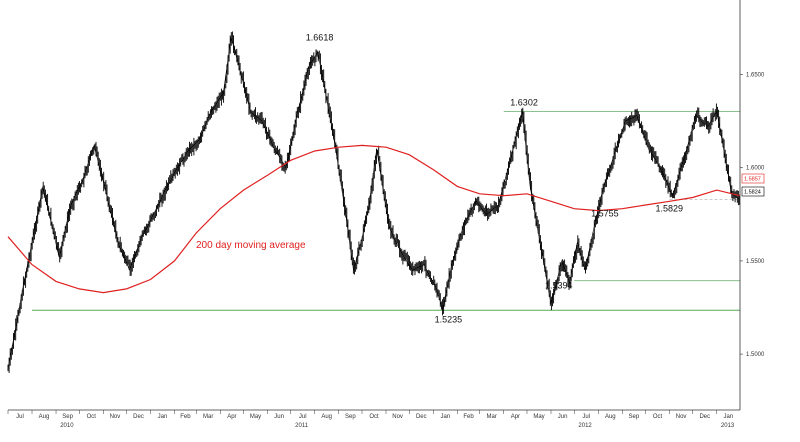 The image size is (800, 442). What do you see at coordinates (755, 262) in the screenshot?
I see `y-tick-label: 1.5500` at bounding box center [755, 262].